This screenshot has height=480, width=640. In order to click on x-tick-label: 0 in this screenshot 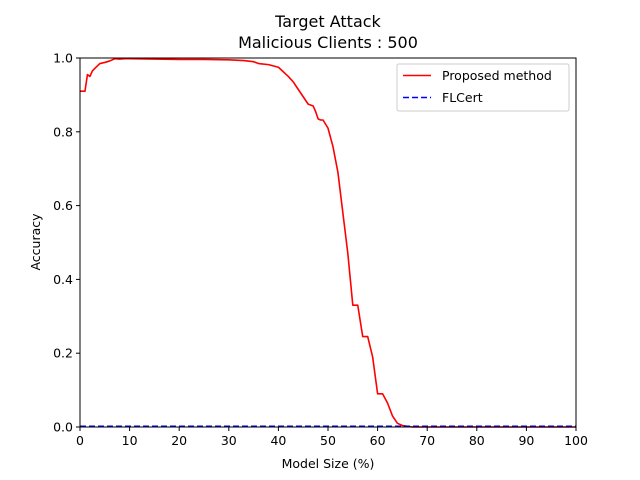, I will do `click(80, 440)`.